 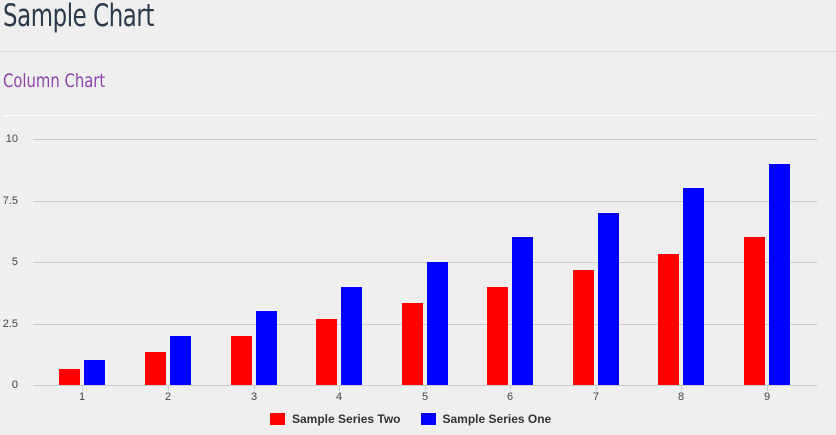 I want to click on y-tick-label: 0, so click(x=14, y=385).